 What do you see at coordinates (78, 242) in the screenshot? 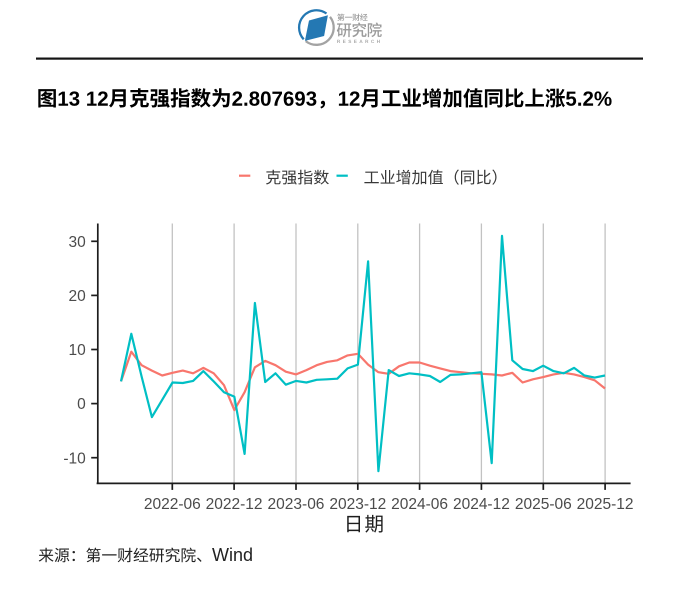
I see `svg-text: 30` at bounding box center [78, 242].